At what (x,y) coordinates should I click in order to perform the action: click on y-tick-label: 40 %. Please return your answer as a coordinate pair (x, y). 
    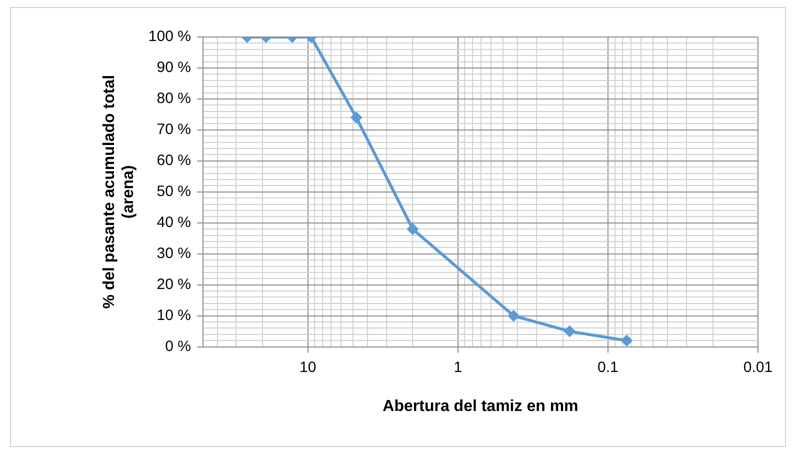
    Looking at the image, I should click on (173, 223).